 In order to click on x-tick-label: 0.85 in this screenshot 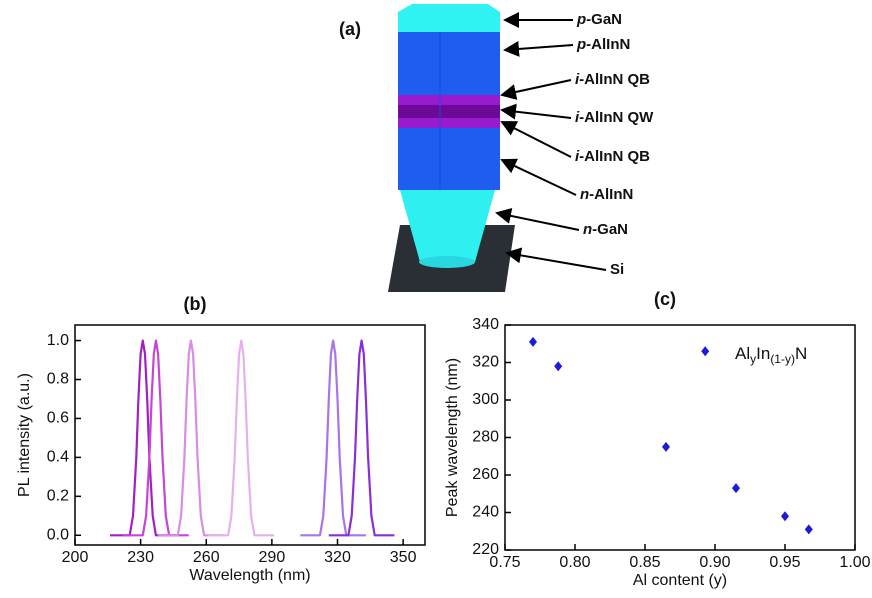, I will do `click(644, 562)`.